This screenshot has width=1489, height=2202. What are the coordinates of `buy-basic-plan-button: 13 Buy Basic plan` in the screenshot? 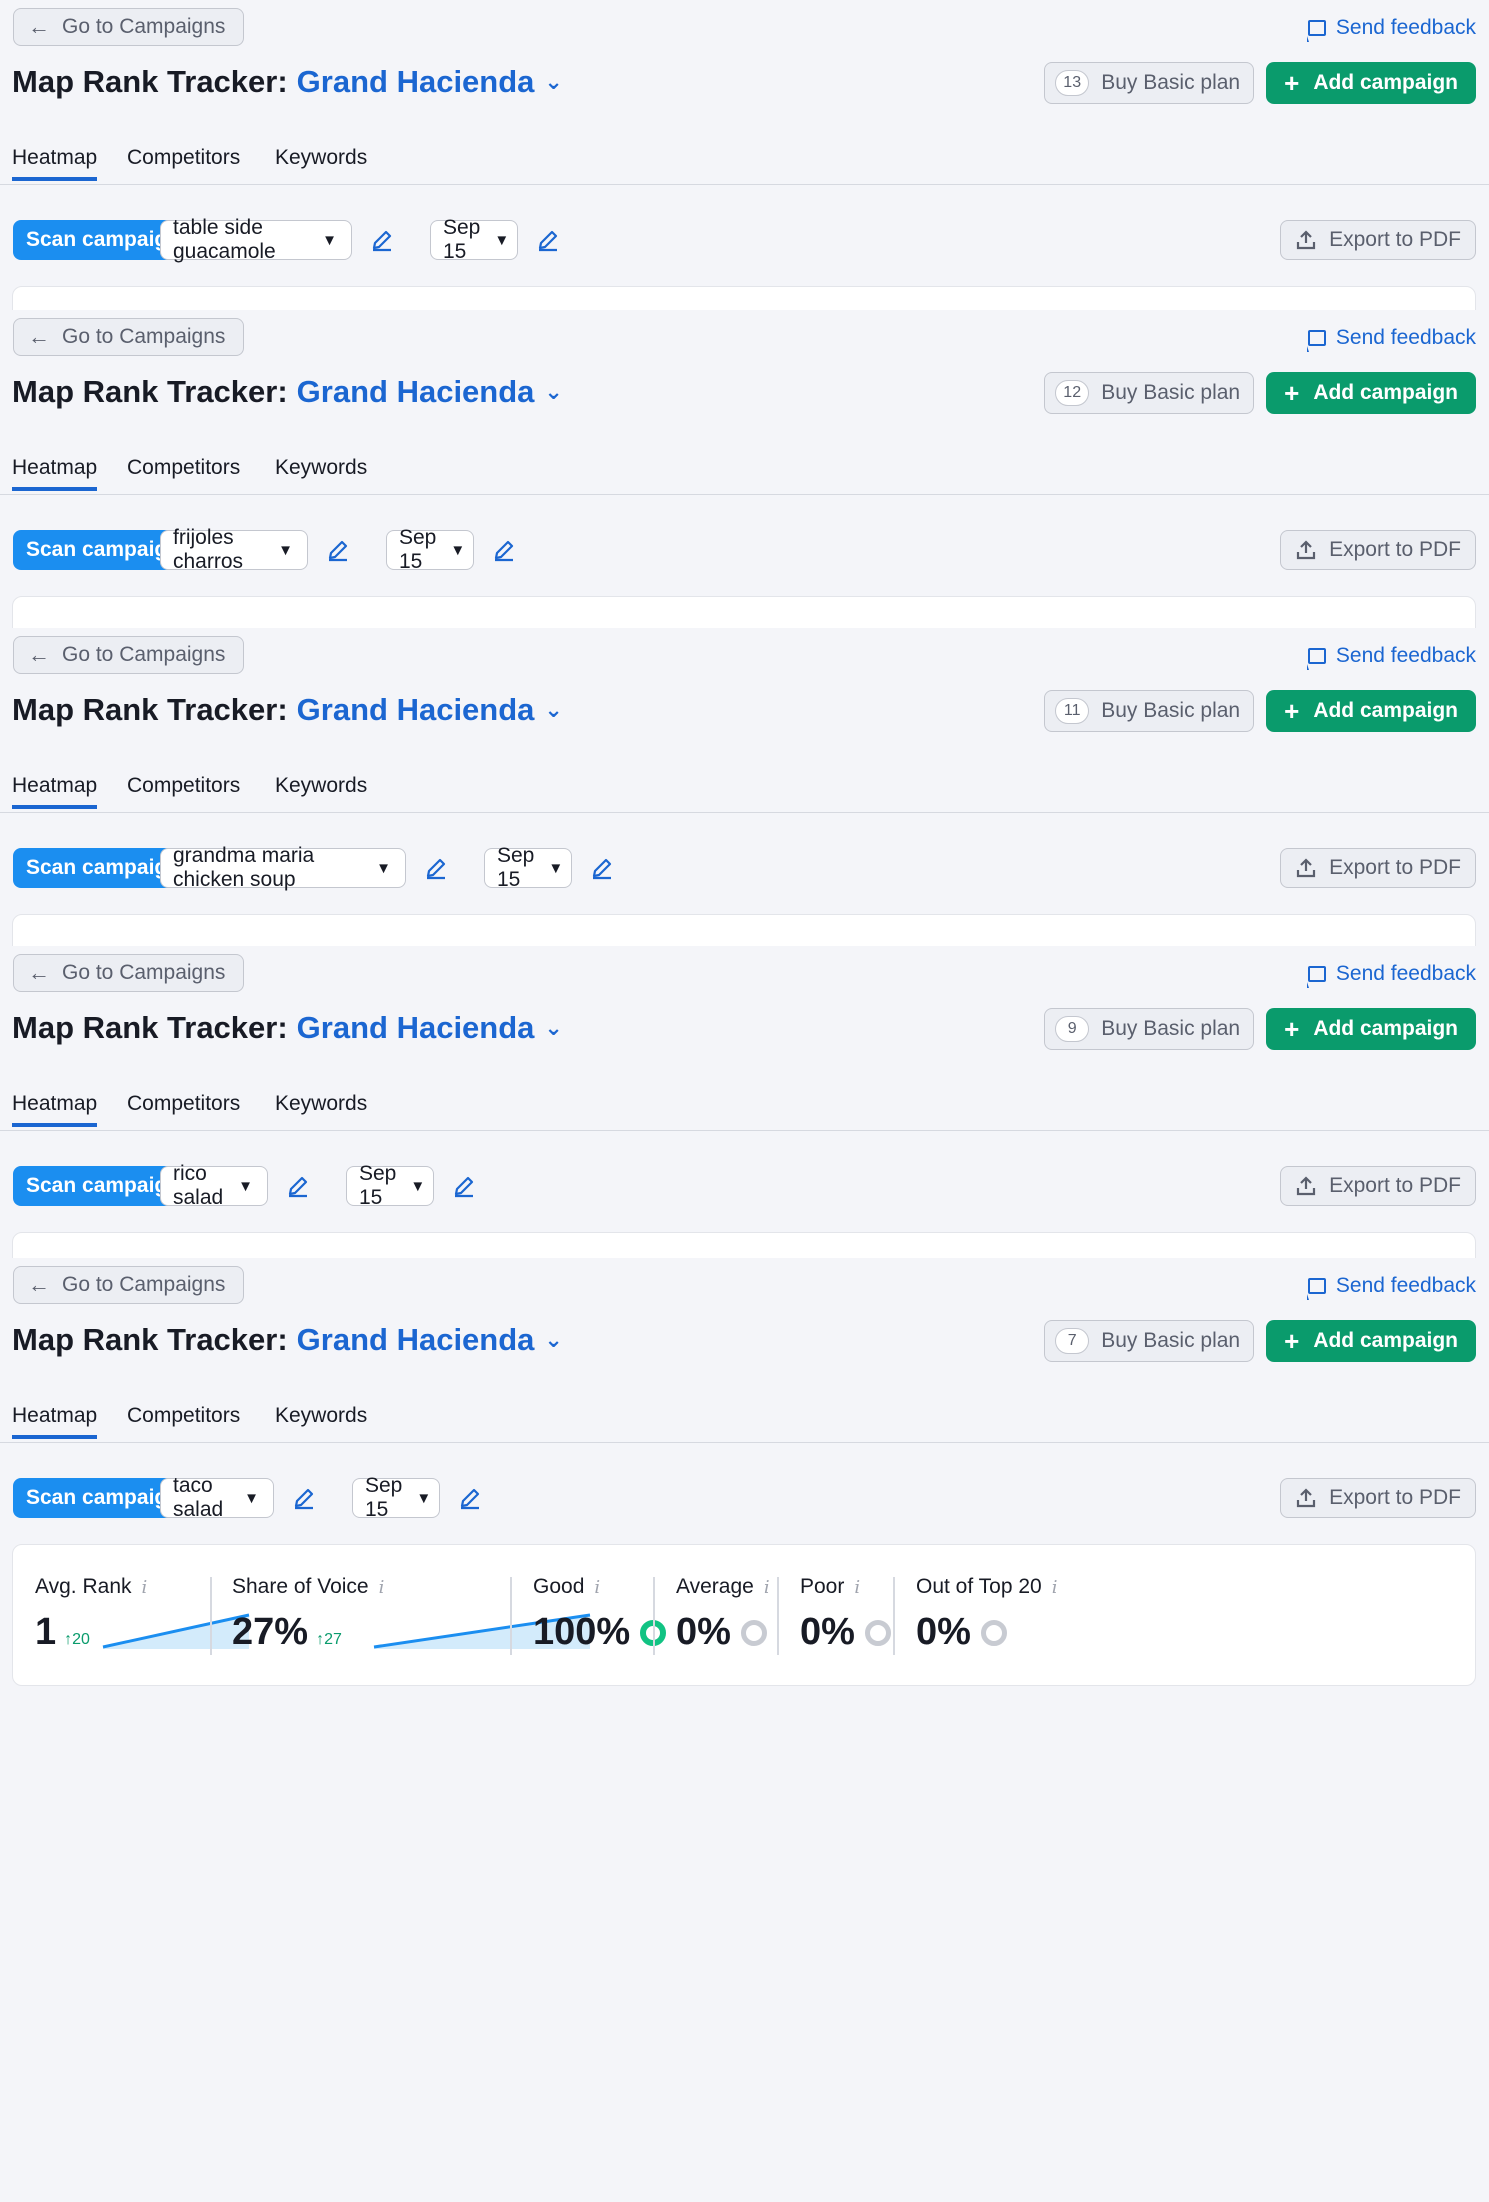 It's located at (1149, 83).